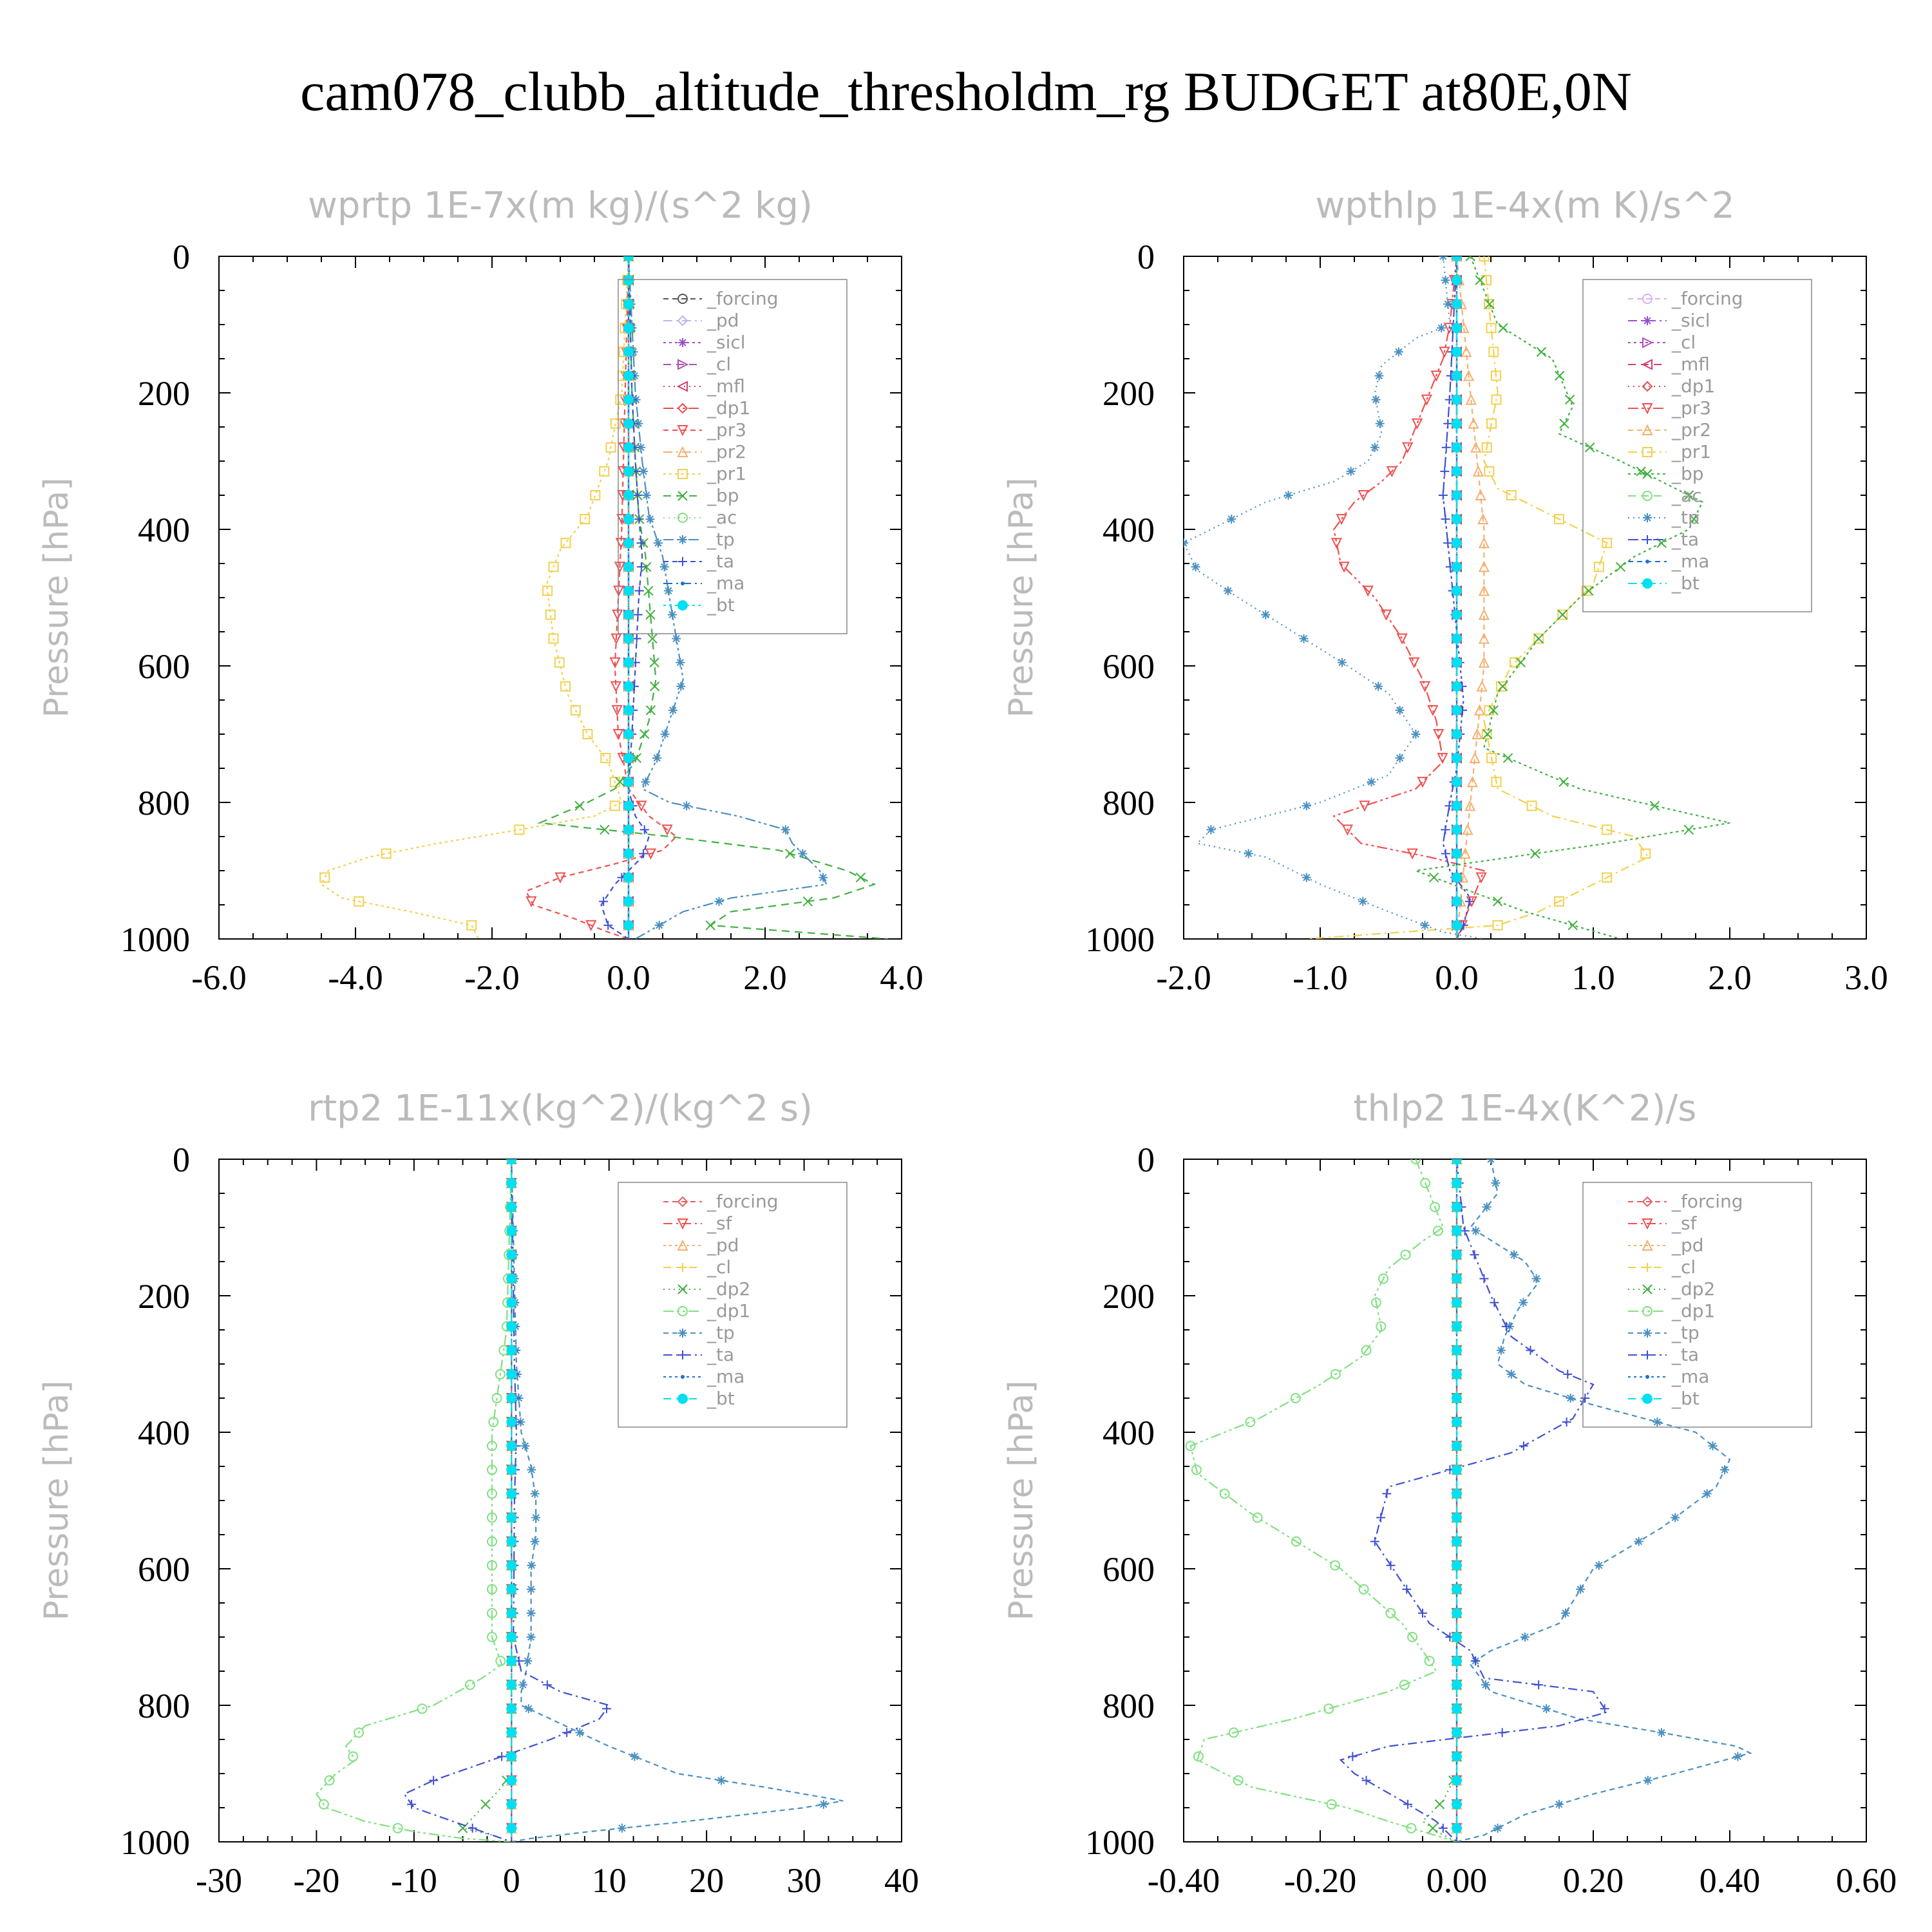  I want to click on x-tick-label: -4.0, so click(355, 977).